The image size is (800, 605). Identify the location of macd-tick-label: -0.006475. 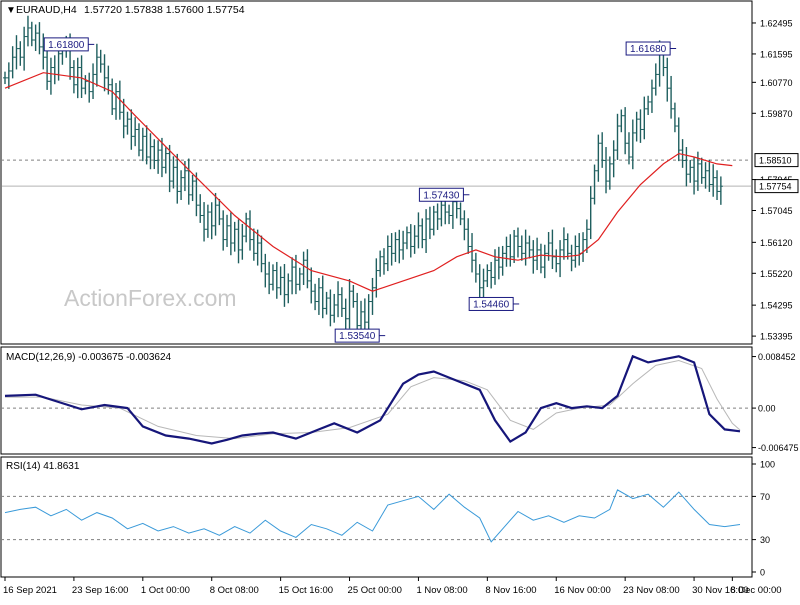
(778, 448).